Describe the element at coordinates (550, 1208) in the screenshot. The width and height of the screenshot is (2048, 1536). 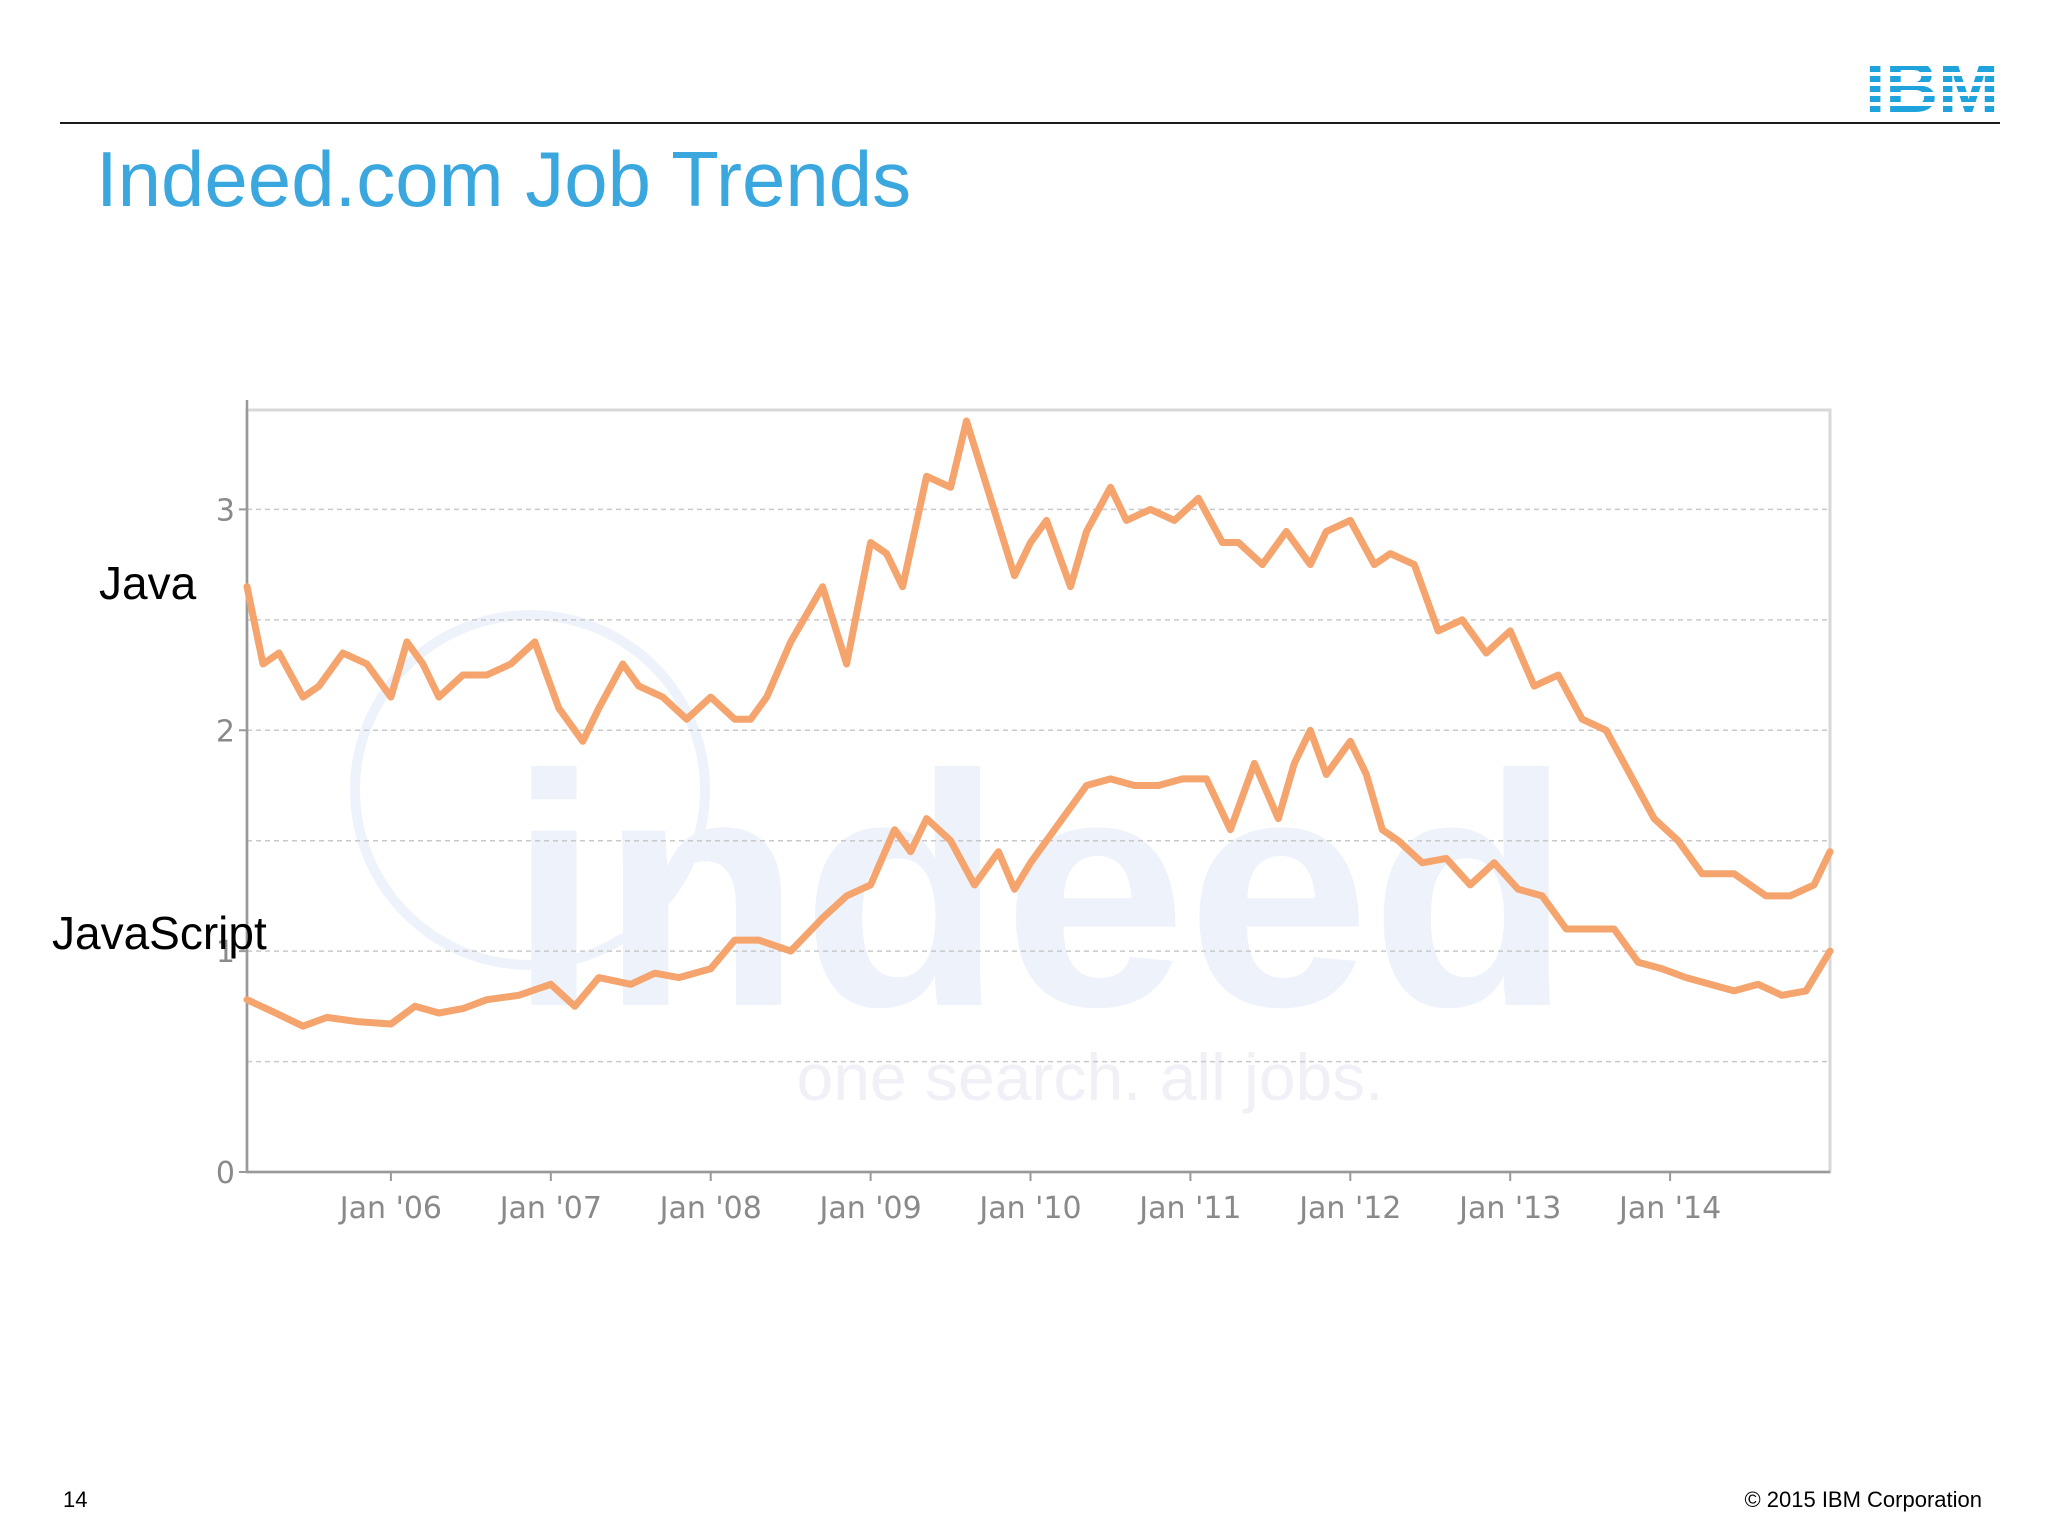
I see `x-tick-label: Jan '07` at that location.